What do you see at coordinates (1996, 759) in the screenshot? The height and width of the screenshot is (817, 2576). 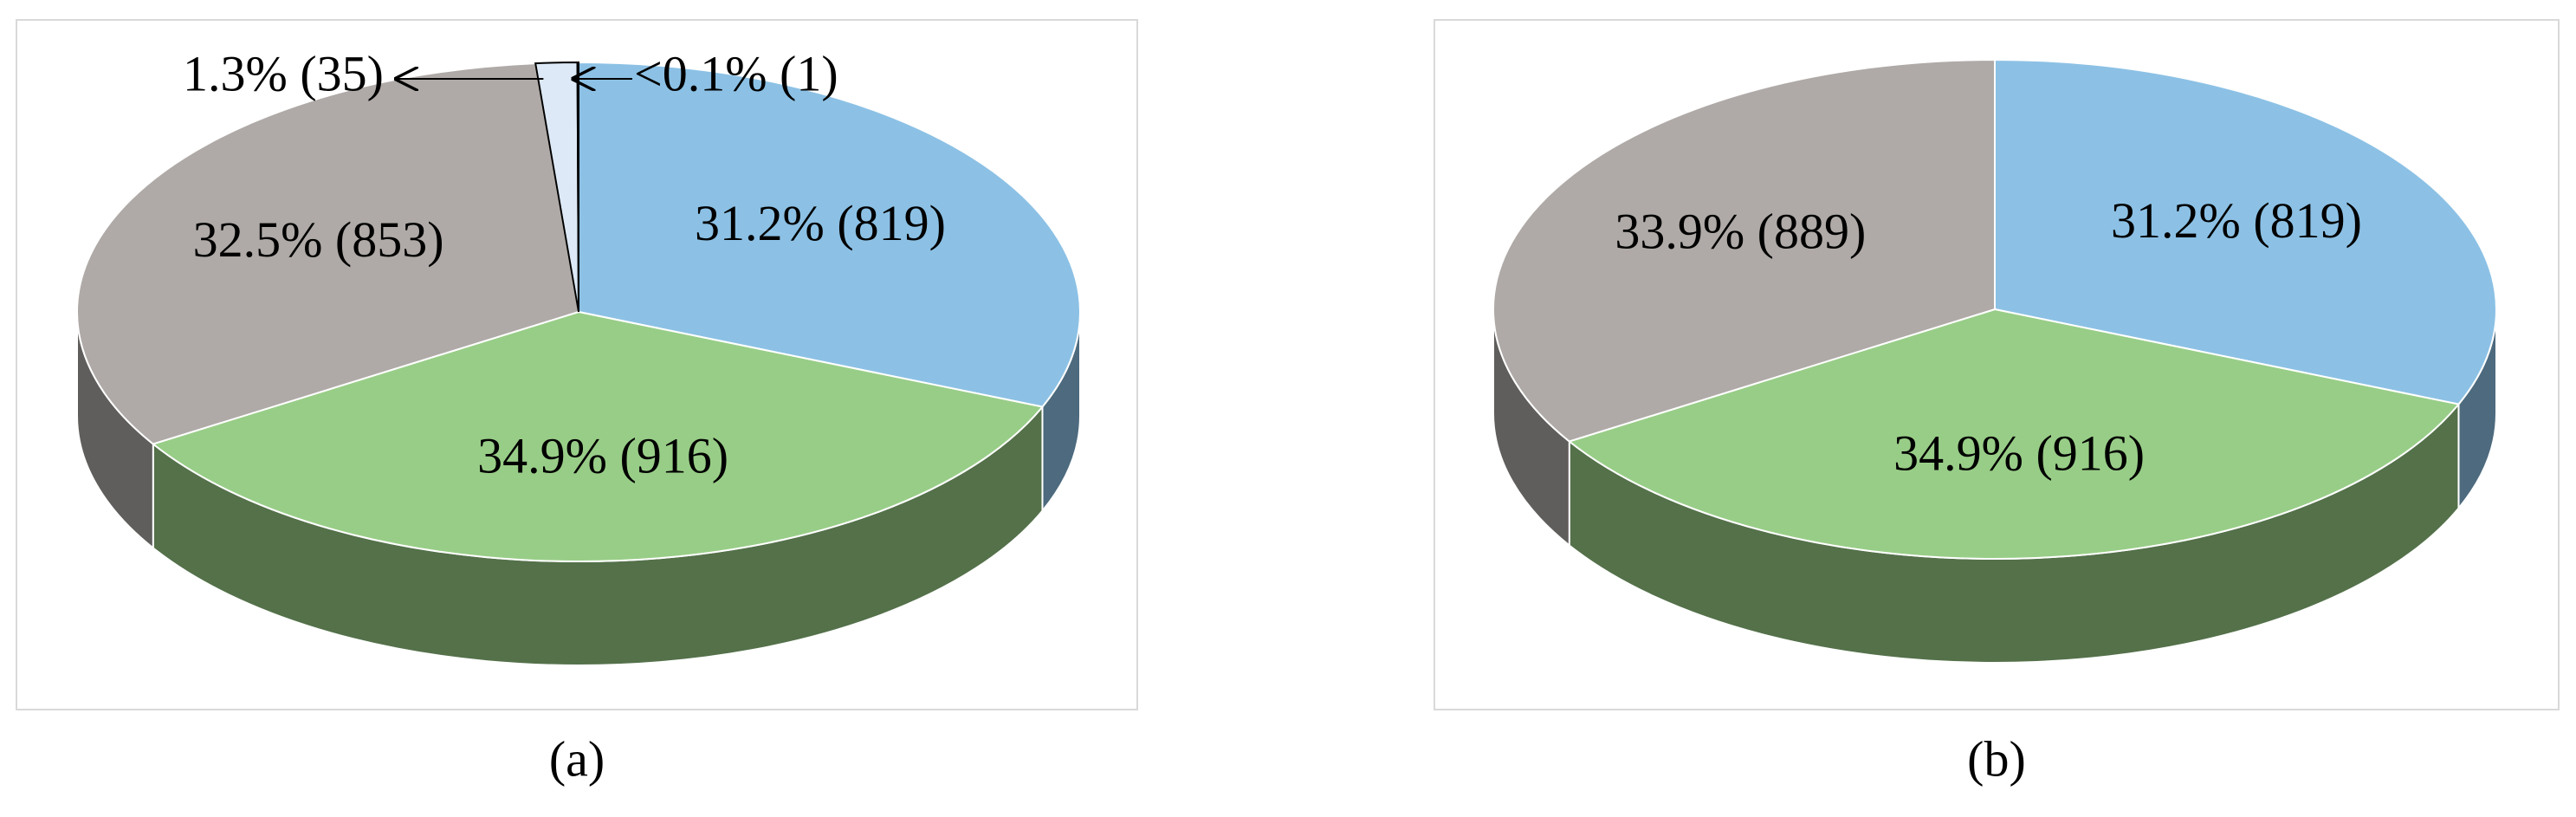 I see `chart-caption: (b)` at bounding box center [1996, 759].